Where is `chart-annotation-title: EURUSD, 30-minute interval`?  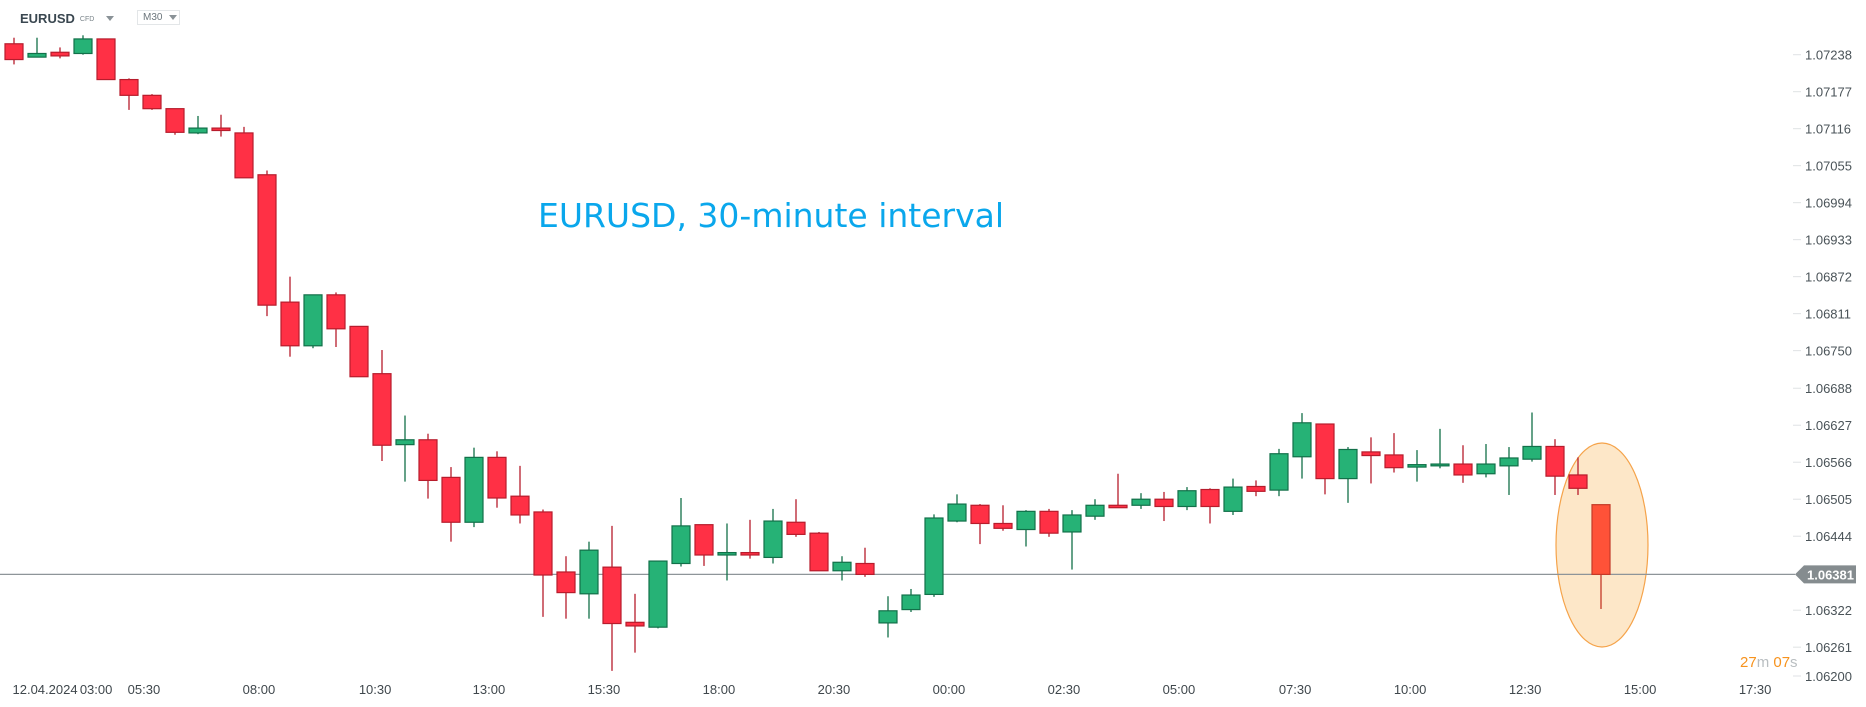
chart-annotation-title: EURUSD, 30-minute interval is located at coordinates (771, 215).